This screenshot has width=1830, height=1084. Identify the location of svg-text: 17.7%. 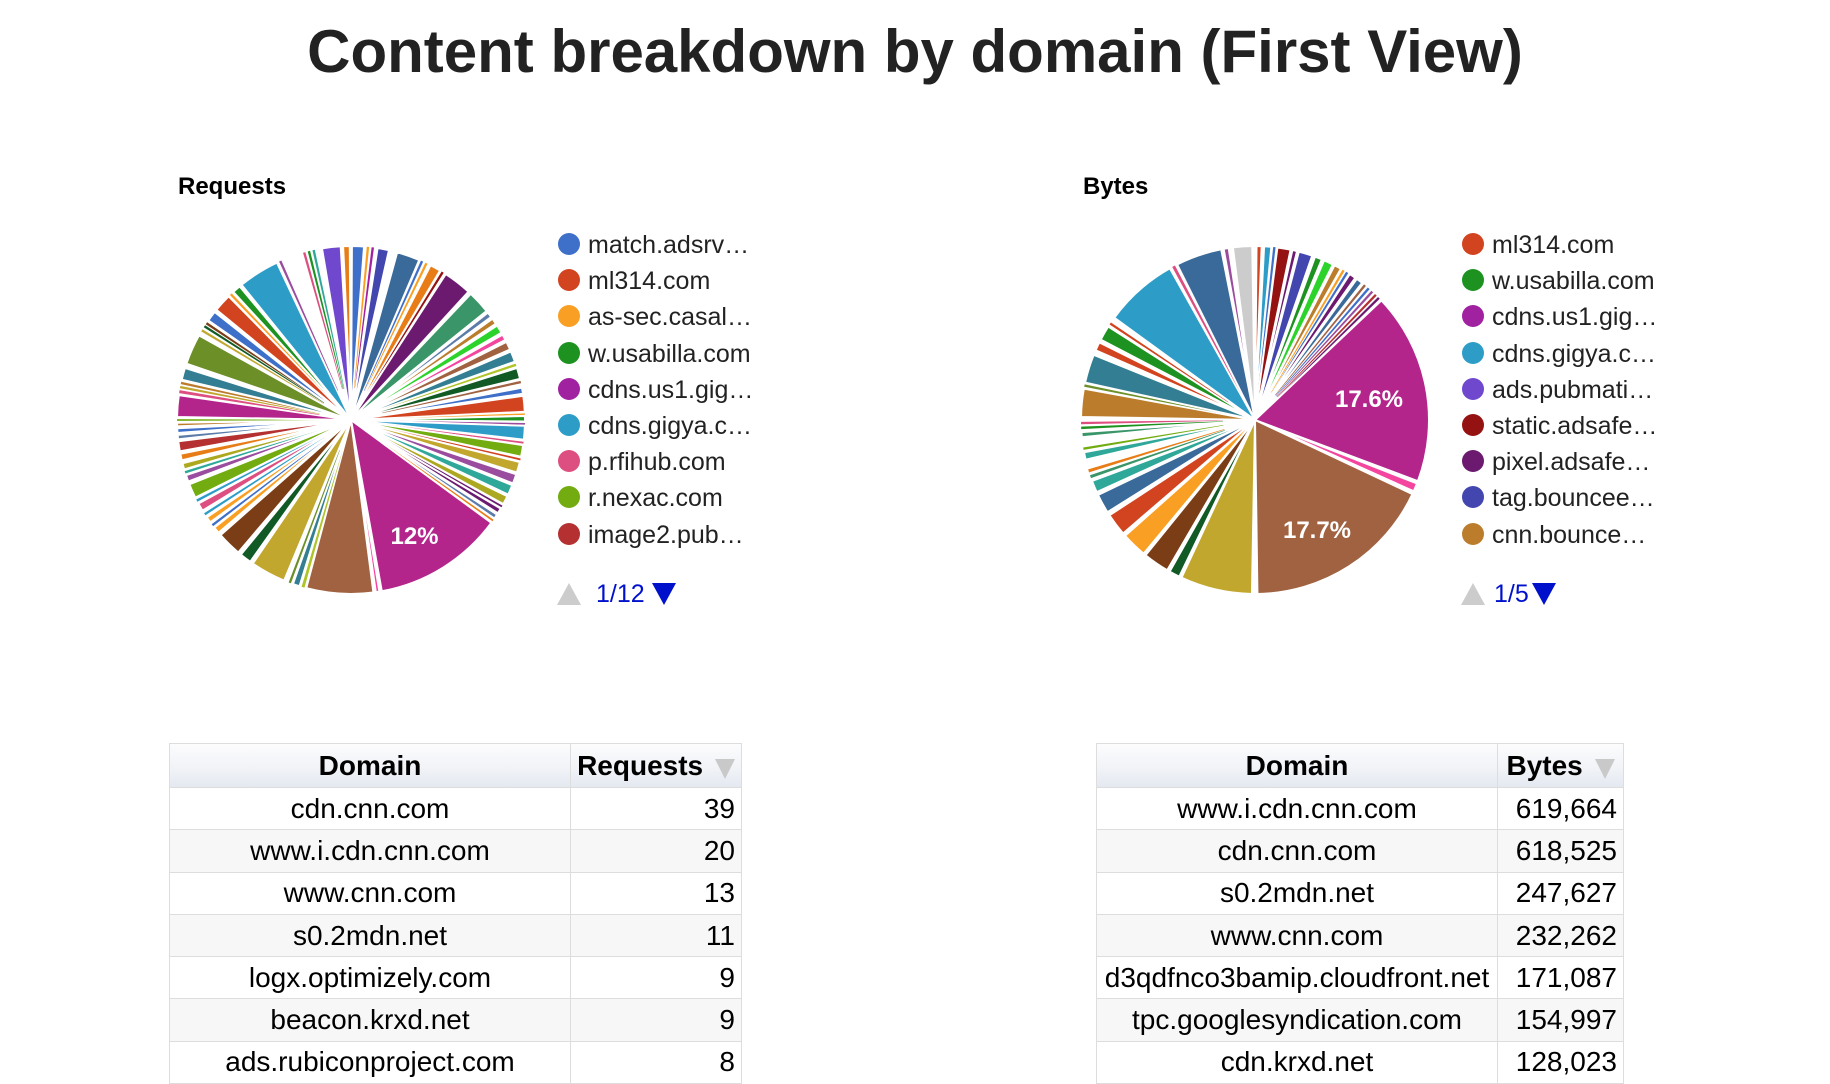
(1317, 530).